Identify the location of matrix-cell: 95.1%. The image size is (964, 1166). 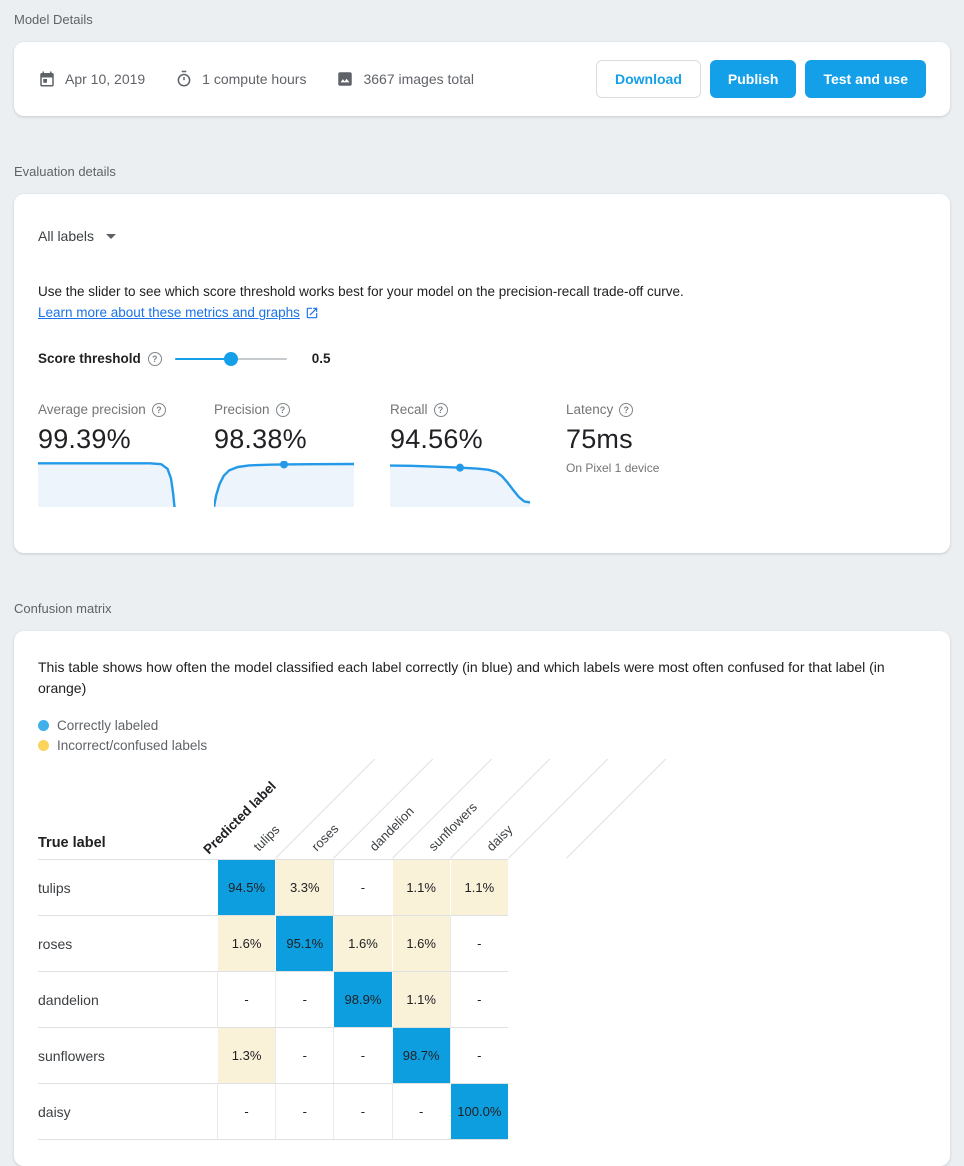
(304, 943).